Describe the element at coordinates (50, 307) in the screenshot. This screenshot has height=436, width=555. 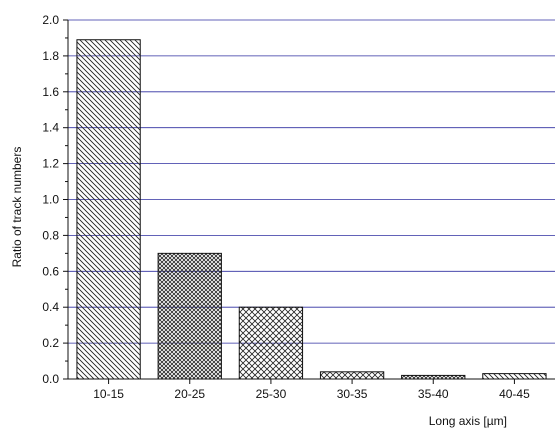
I see `y-tick-label: 0.4` at that location.